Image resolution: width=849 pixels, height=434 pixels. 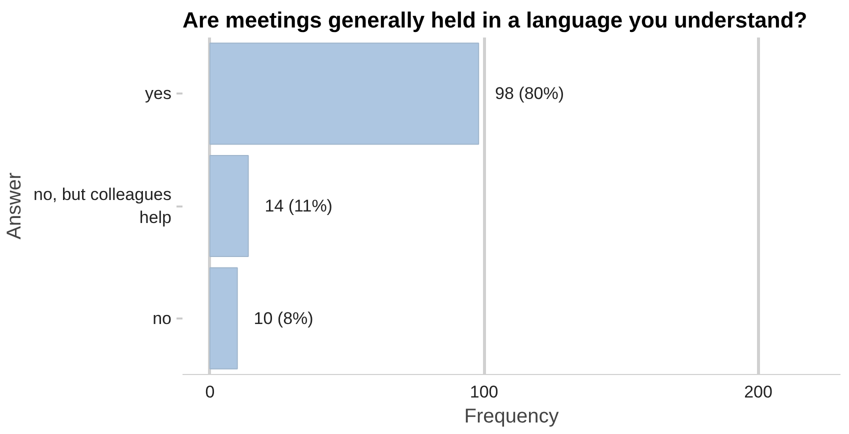 What do you see at coordinates (511, 417) in the screenshot?
I see `x-axis-title: Frequency` at bounding box center [511, 417].